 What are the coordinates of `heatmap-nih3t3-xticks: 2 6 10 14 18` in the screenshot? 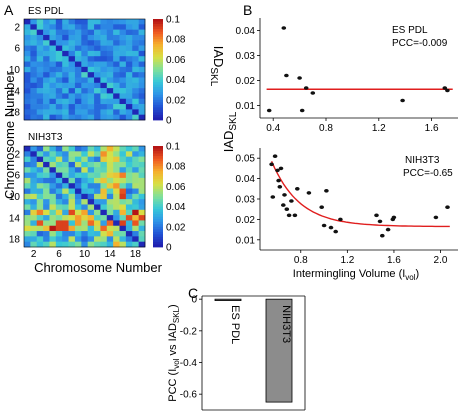 It's located at (86, 254).